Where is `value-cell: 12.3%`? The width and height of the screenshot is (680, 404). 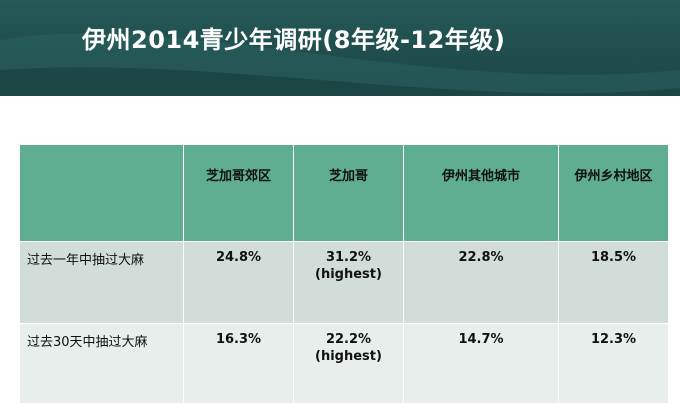
value-cell: 12.3% is located at coordinates (613, 363).